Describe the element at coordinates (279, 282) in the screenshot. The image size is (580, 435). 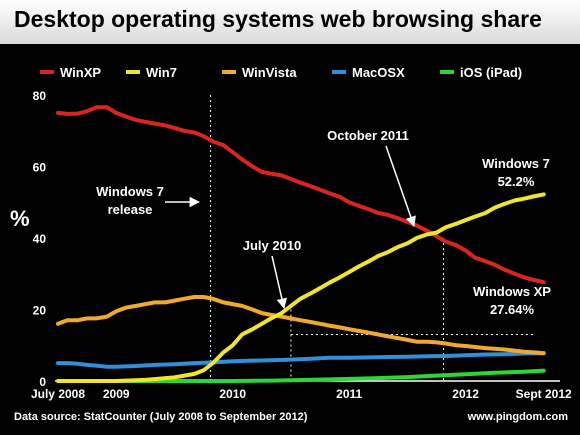
I see `annotation-july-2010-arrow` at that location.